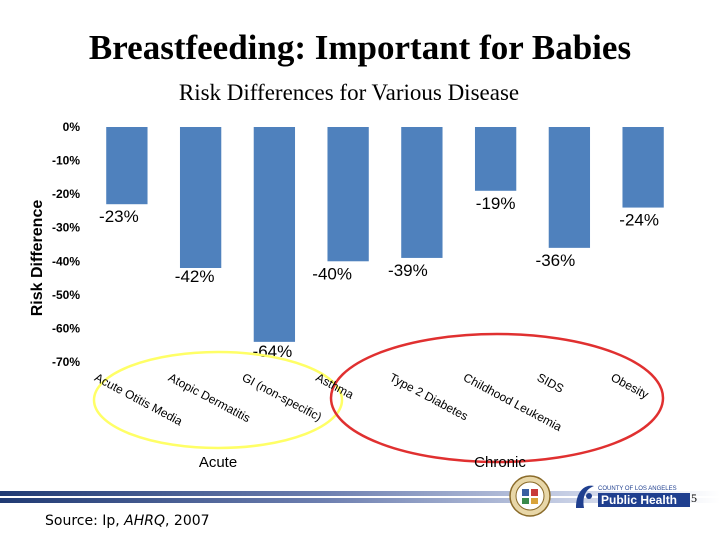 The image size is (720, 540). What do you see at coordinates (360, 47) in the screenshot?
I see `slide-title: Breastfeeding: Important for Babies` at bounding box center [360, 47].